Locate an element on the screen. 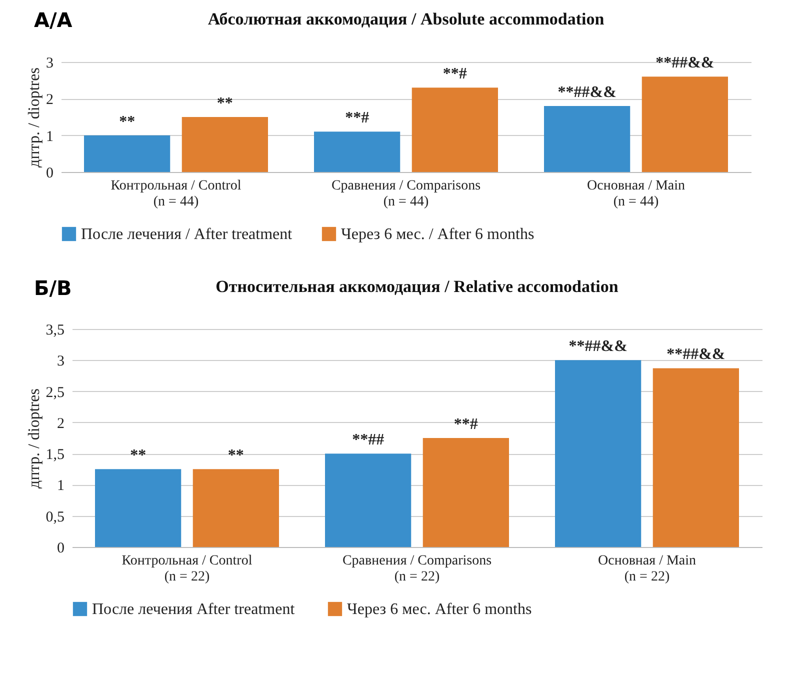 The image size is (787, 674). x-tick-label: Сравнения / Comparisons (n = 22) is located at coordinates (417, 569).